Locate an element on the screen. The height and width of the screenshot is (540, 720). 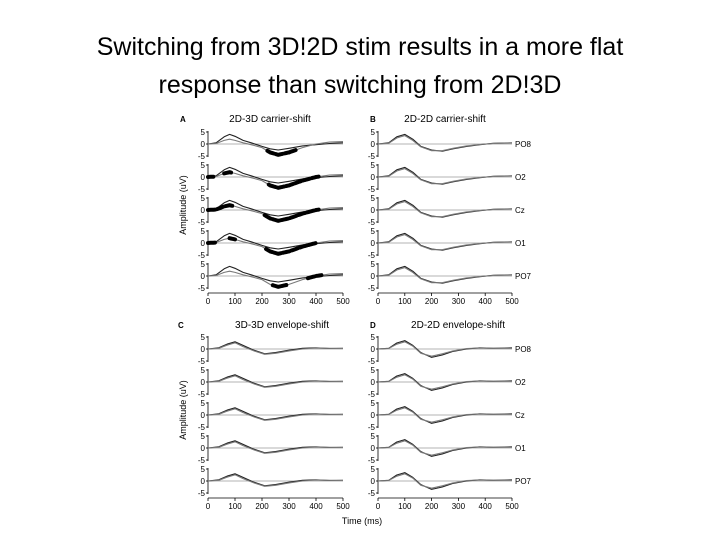
panel-c-x-tick-label: 300 is located at coordinates (289, 506).